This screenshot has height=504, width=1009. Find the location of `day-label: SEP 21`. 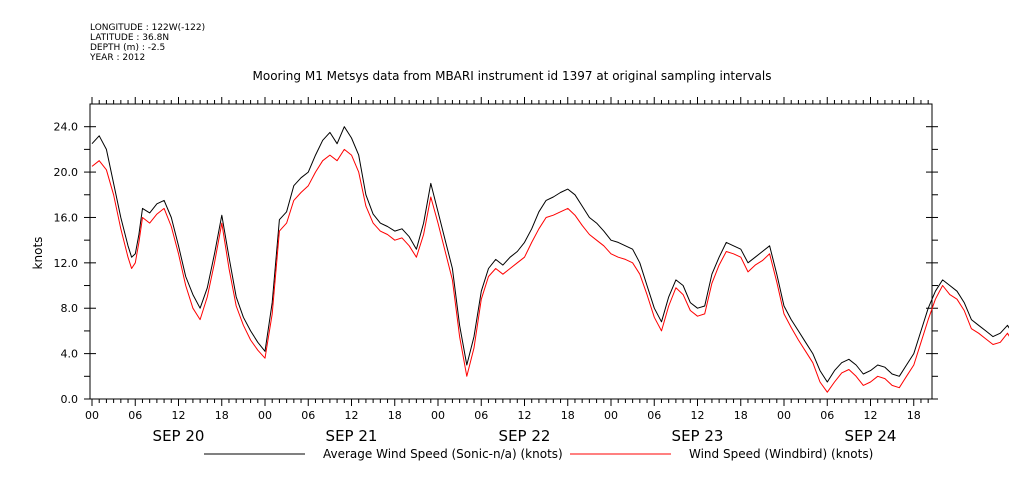

day-label: SEP 21 is located at coordinates (352, 436).